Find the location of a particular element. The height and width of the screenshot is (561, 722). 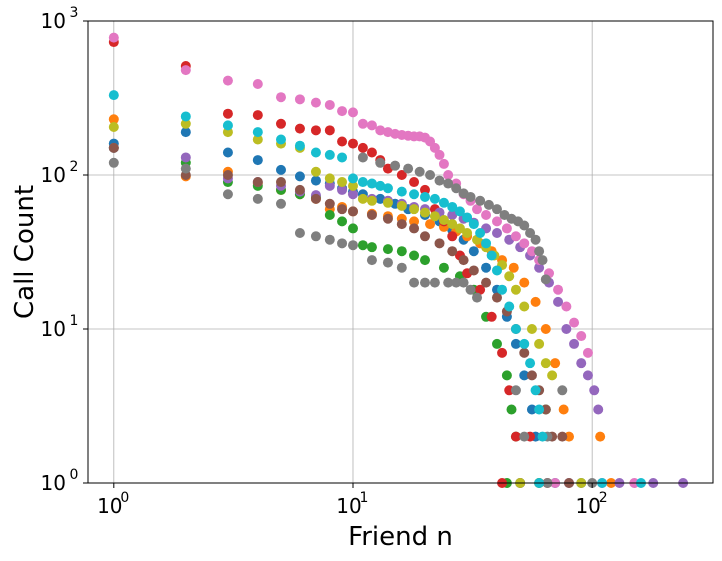

y-tick-exponent: 0 is located at coordinates (74, 475).